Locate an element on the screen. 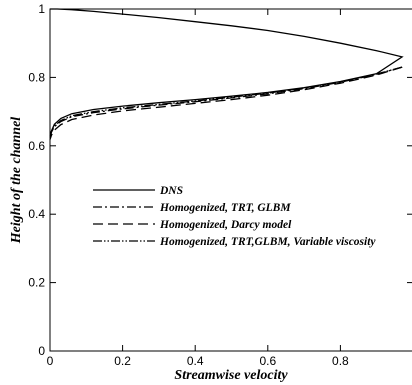 The image size is (412, 385). legend-label-2: Homogenized, TRT, GLBM is located at coordinates (225, 208).